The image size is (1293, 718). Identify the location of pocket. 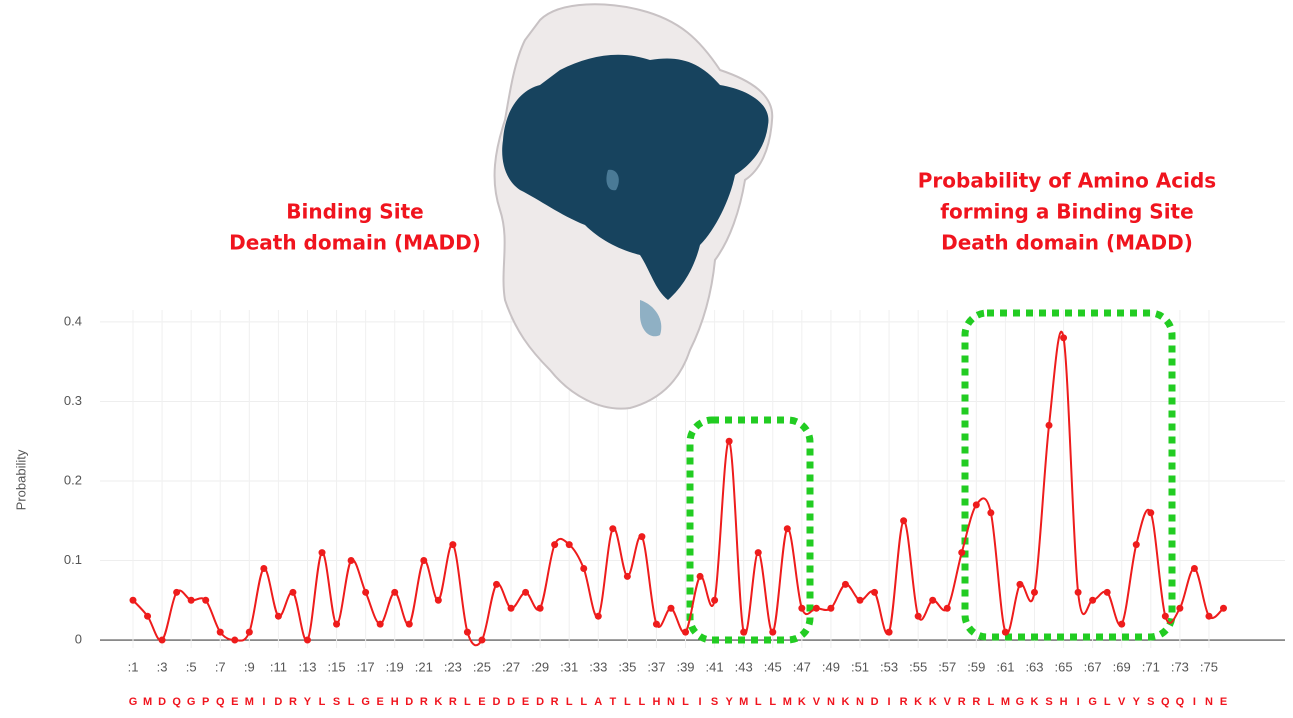
(612, 180).